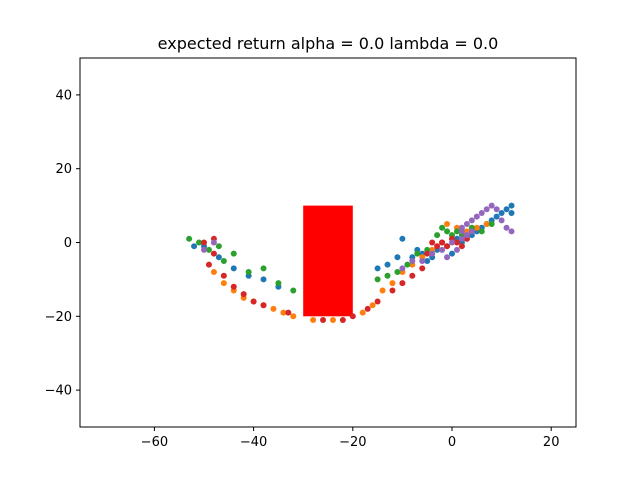 The width and height of the screenshot is (640, 480). What do you see at coordinates (253, 442) in the screenshot?
I see `x-tick-label: −40` at bounding box center [253, 442].